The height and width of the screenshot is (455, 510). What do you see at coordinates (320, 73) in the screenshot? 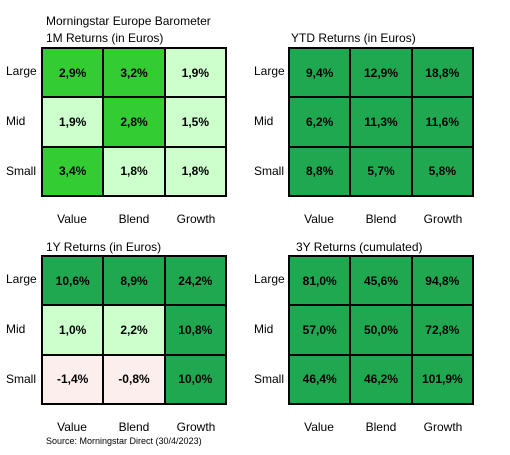
I see `heatmap-cell: 9,4%` at bounding box center [320, 73].